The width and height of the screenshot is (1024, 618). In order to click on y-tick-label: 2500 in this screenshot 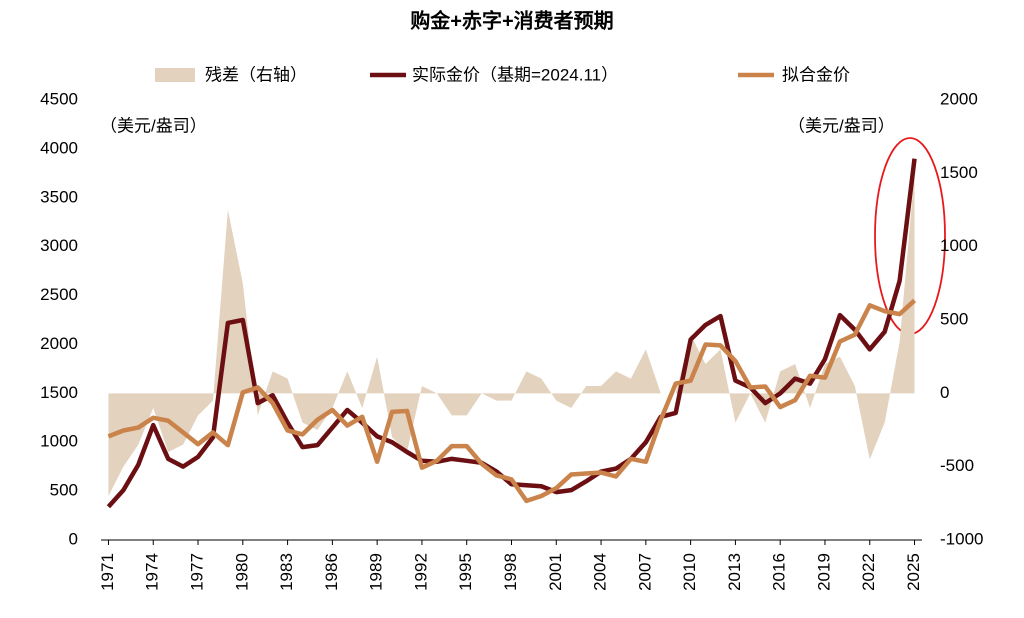, I will do `click(59, 294)`.